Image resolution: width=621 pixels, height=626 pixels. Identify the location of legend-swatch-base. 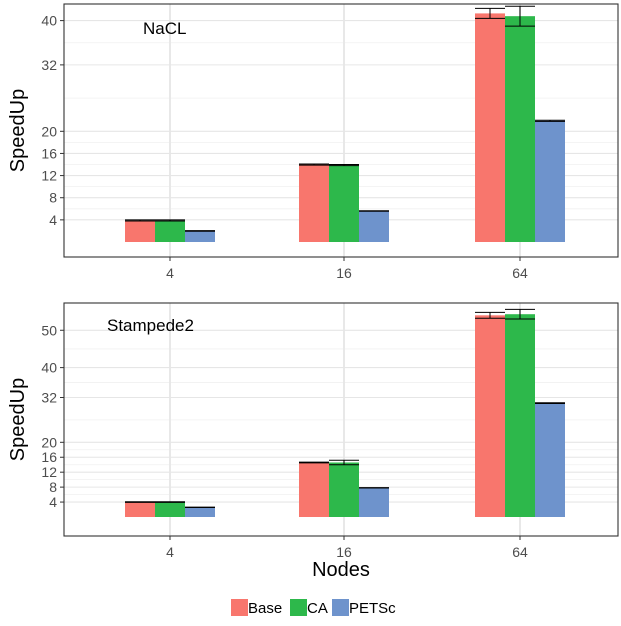
(239, 607).